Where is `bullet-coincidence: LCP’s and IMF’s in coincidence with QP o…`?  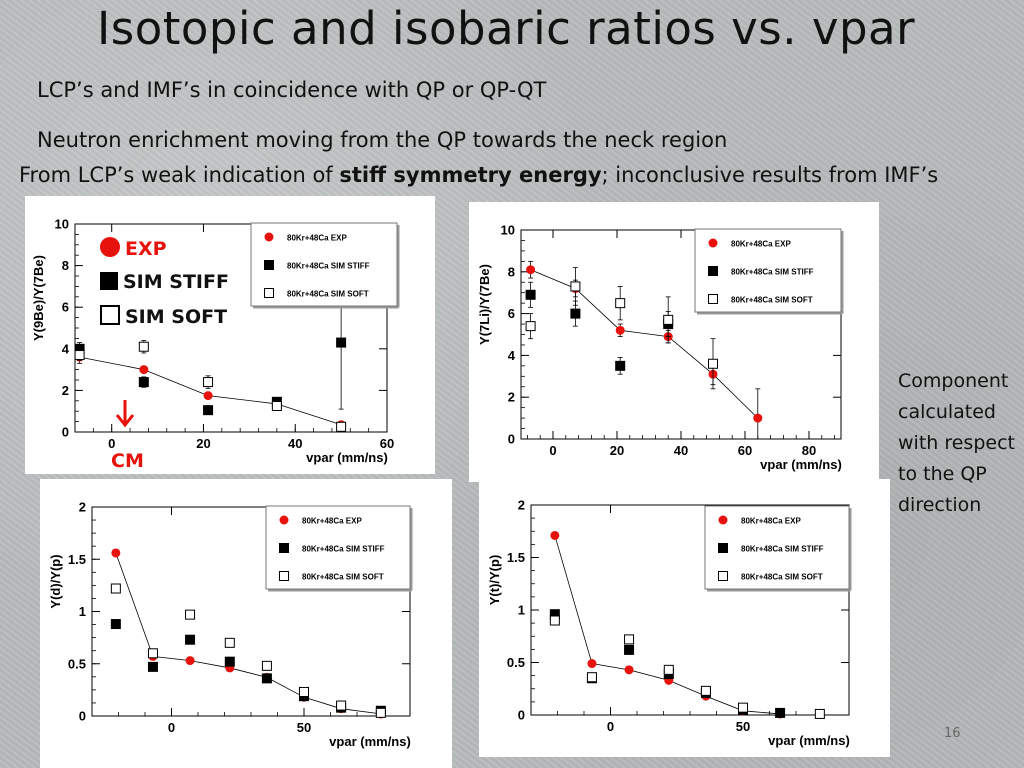 bullet-coincidence: LCP’s and IMF’s in coincidence with QP o… is located at coordinates (292, 90).